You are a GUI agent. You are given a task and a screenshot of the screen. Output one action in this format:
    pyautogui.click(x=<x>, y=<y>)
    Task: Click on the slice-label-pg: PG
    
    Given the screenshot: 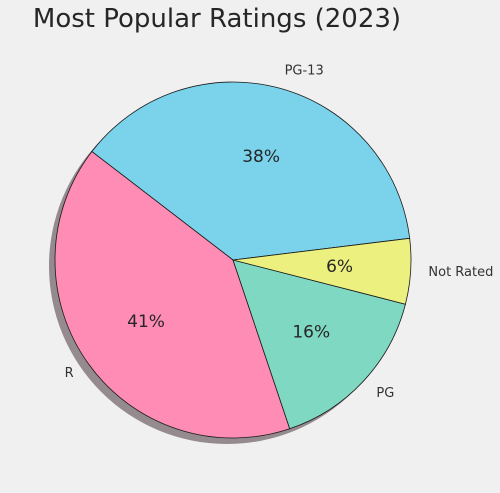 What is the action you would take?
    pyautogui.click(x=385, y=393)
    